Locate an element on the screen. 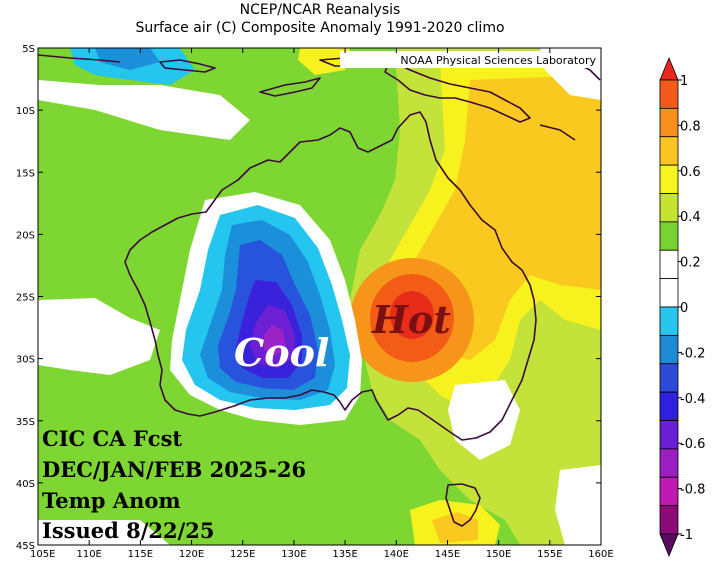 The width and height of the screenshot is (718, 576). lat-tick-label: 25S is located at coordinates (25, 298).